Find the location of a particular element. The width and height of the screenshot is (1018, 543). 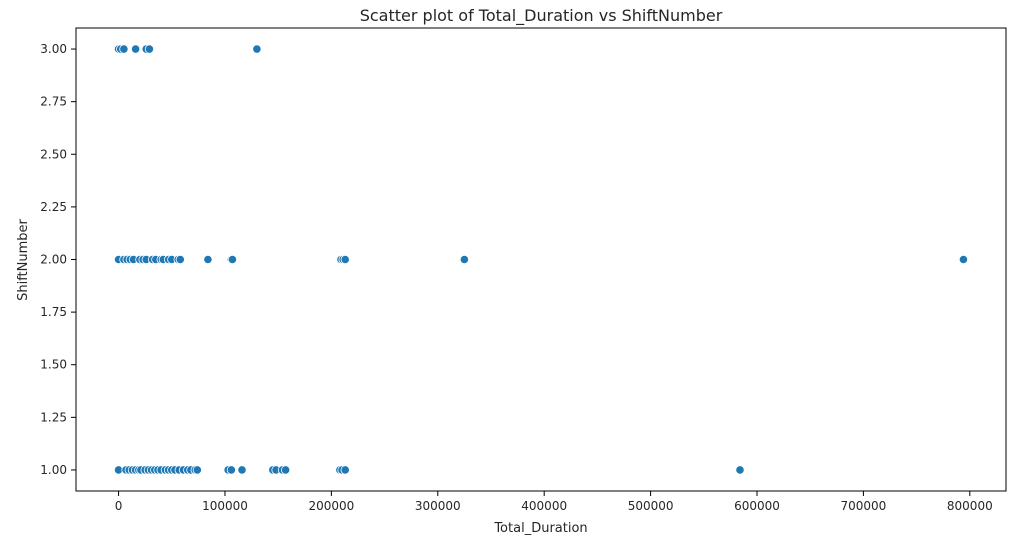

y-tick-label: 3.00 is located at coordinates (53, 49).